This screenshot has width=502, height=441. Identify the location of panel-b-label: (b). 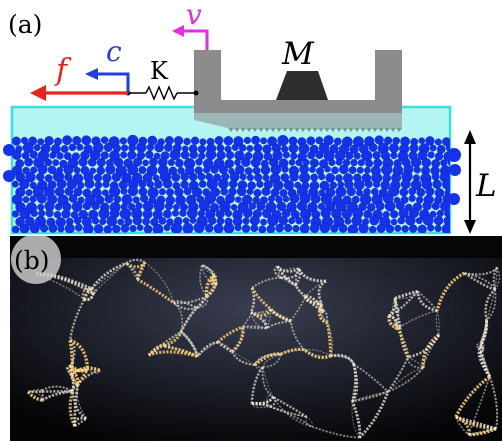
(32, 260).